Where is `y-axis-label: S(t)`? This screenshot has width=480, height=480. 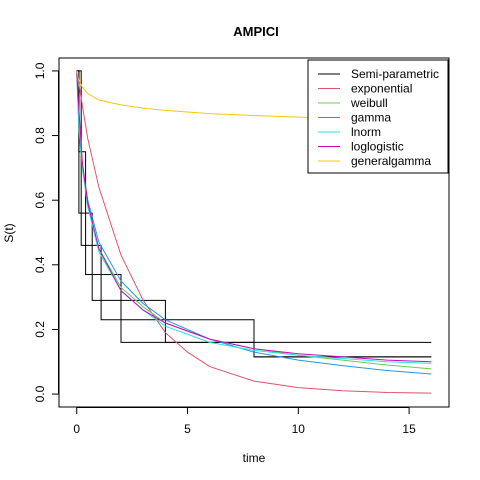
y-axis-label: S(t) is located at coordinates (9, 232).